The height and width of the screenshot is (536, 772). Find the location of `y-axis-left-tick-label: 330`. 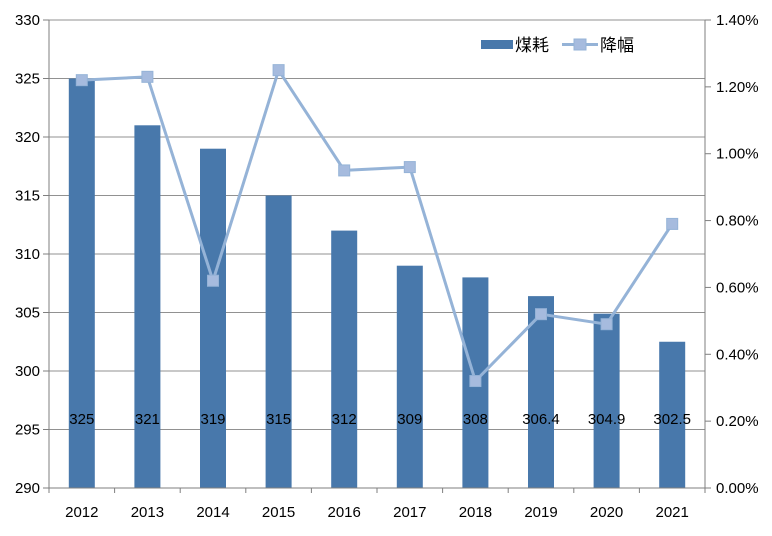

y-axis-left-tick-label: 330 is located at coordinates (27, 20).